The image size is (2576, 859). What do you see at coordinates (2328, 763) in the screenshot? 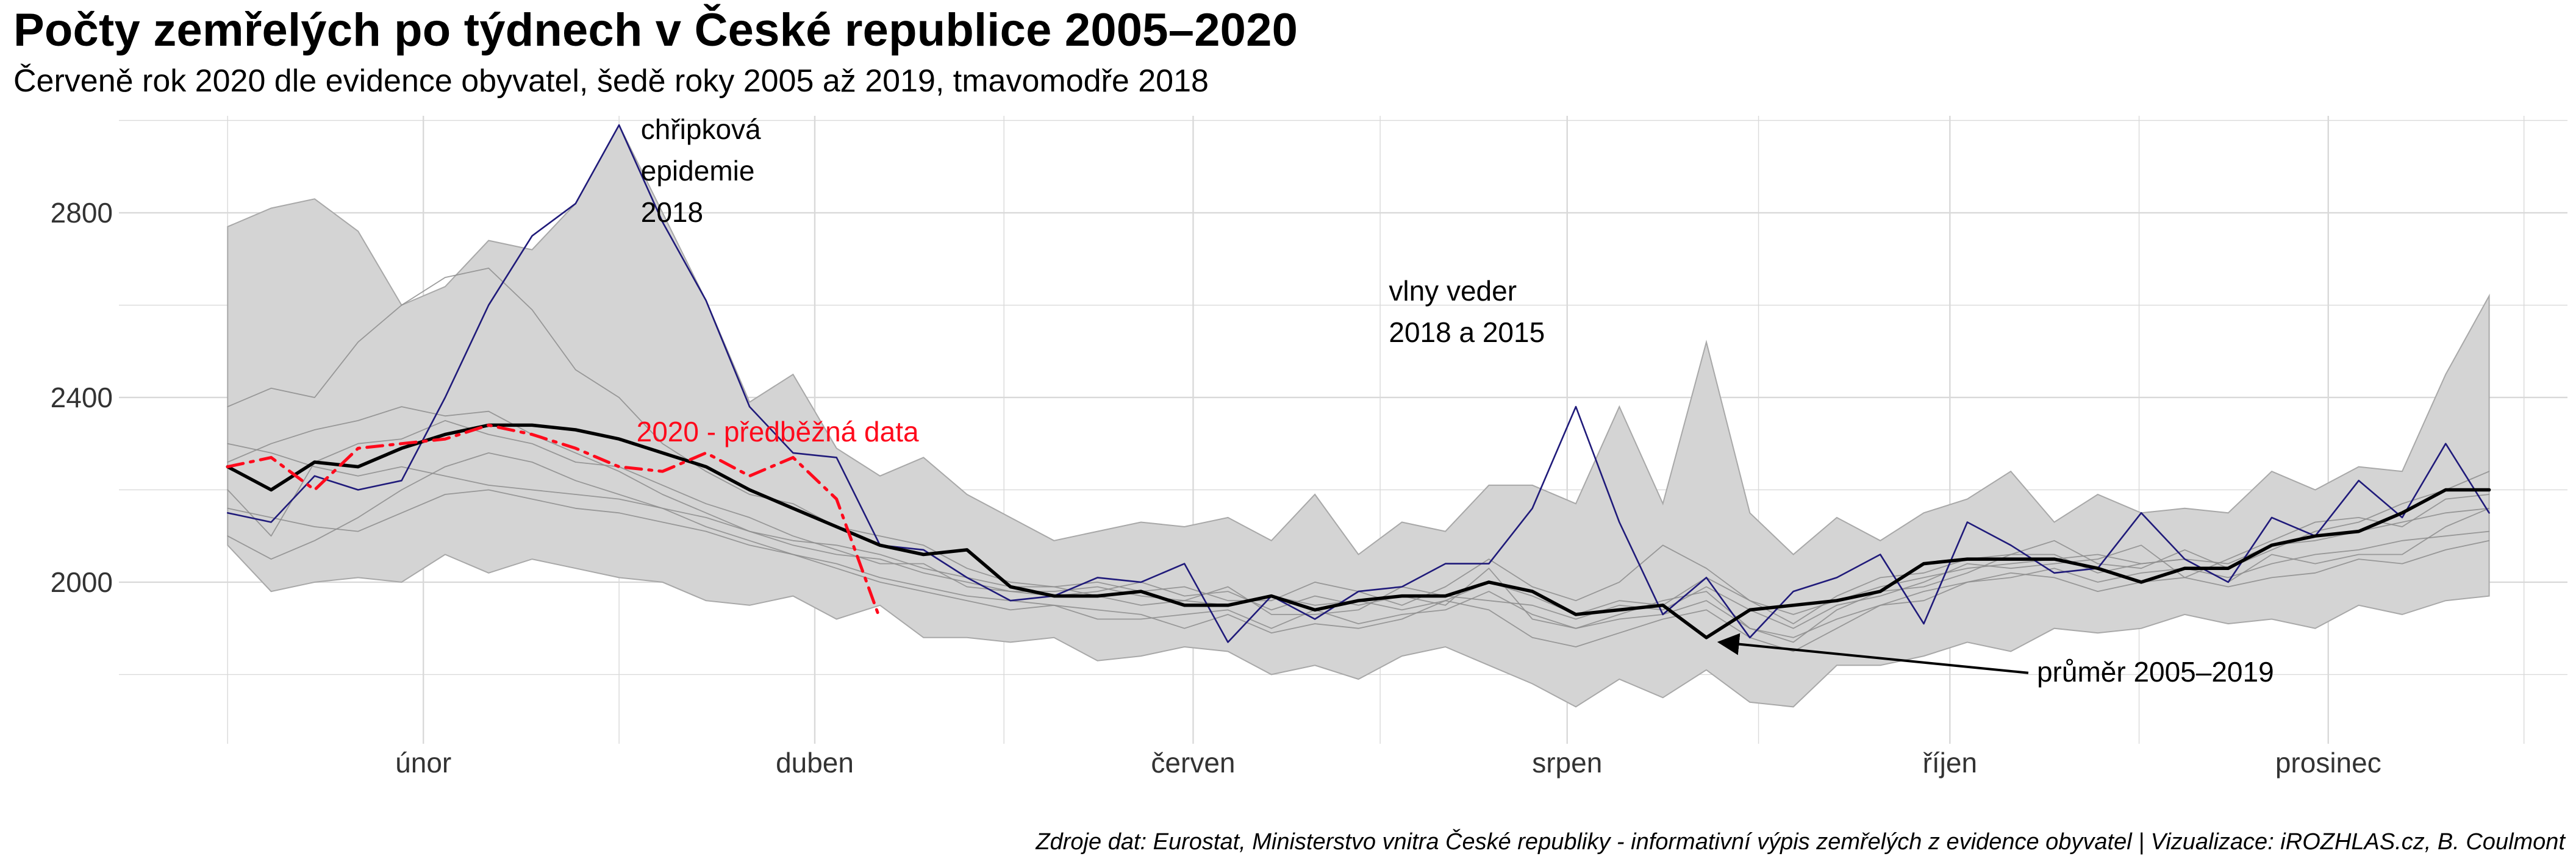
I see `x-tick-label: prosinec` at bounding box center [2328, 763].